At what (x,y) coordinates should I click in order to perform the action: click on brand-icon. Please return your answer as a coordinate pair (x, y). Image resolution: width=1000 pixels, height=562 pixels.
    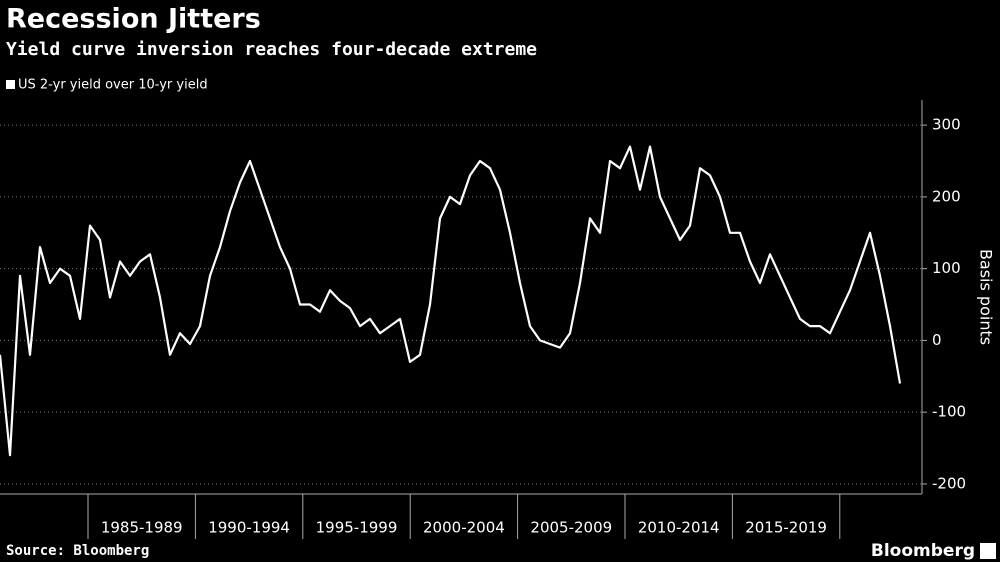
    Looking at the image, I should click on (988, 551).